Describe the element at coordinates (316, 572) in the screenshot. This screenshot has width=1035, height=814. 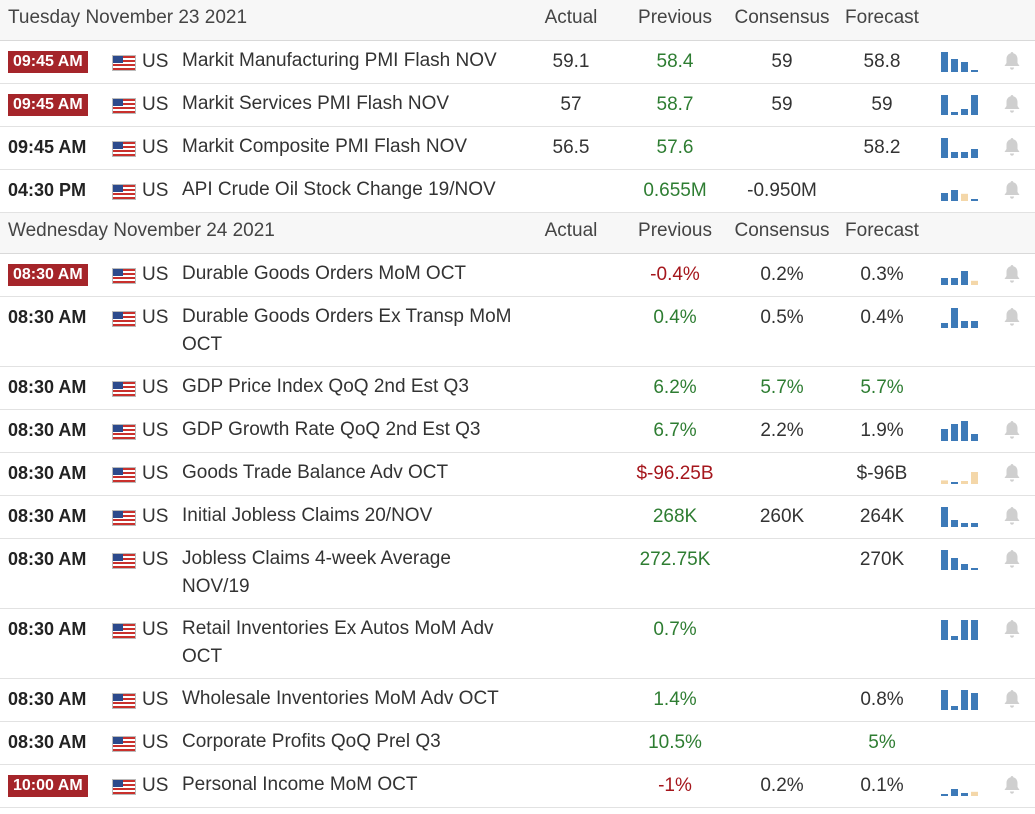
I see `event-name: Jobless Claims 4-week Average NOV/19` at that location.